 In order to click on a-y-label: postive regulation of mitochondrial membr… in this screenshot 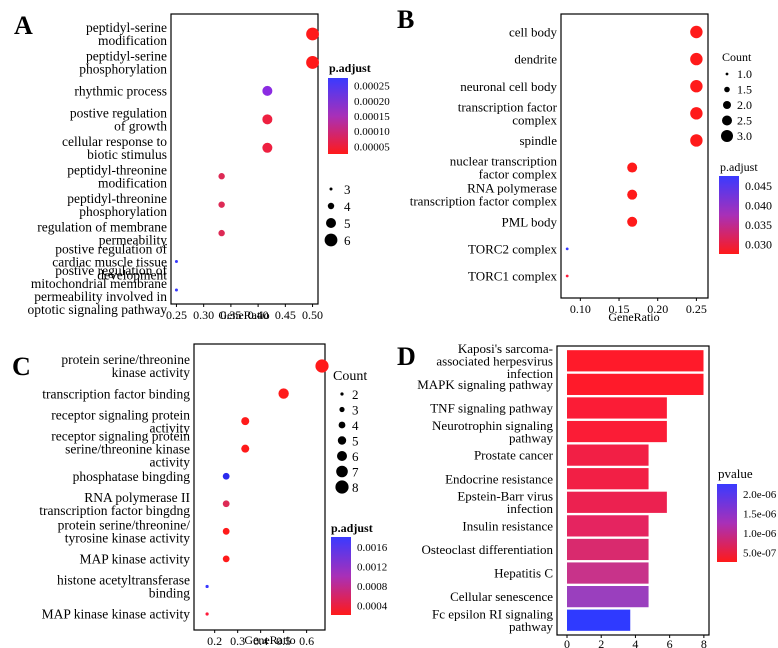, I will do `click(98, 290)`.